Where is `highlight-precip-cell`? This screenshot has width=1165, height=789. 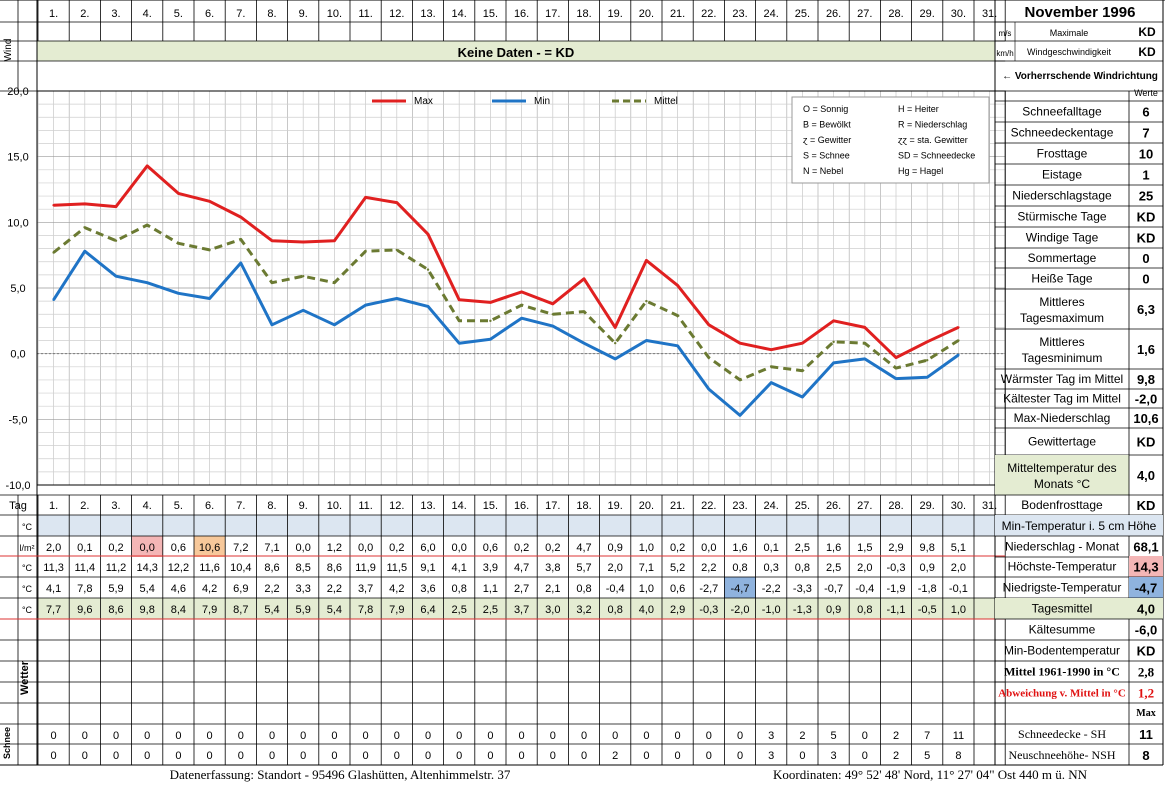
highlight-precip-cell is located at coordinates (210, 546).